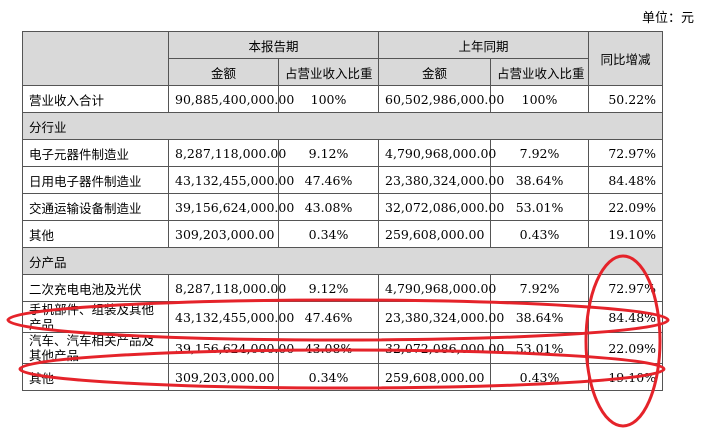 This screenshot has width=708, height=439. I want to click on unit-label: 单位：元, so click(667, 18).